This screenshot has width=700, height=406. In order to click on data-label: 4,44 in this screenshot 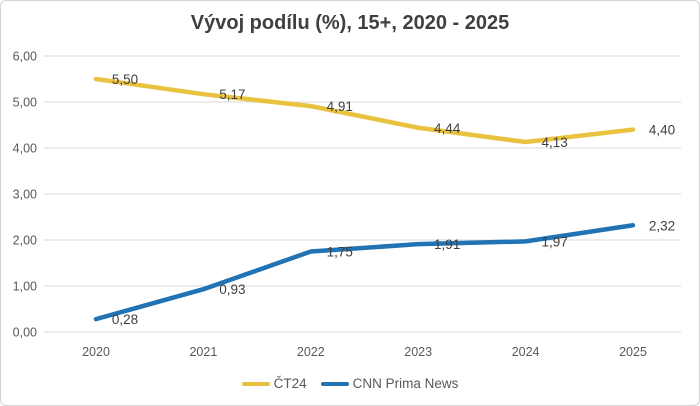, I will do `click(447, 128)`.